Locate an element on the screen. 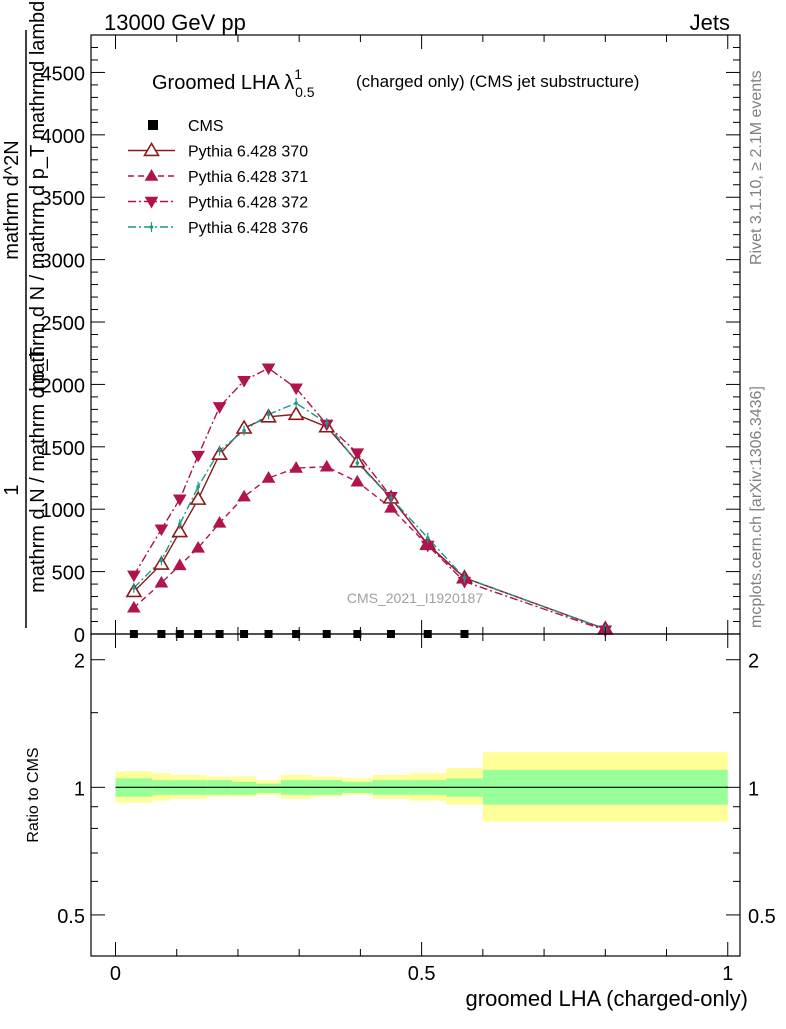 The width and height of the screenshot is (786, 1029). mcplots-label: mcplots.cern.ch [arXiv:1306.3436] is located at coordinates (756, 507).